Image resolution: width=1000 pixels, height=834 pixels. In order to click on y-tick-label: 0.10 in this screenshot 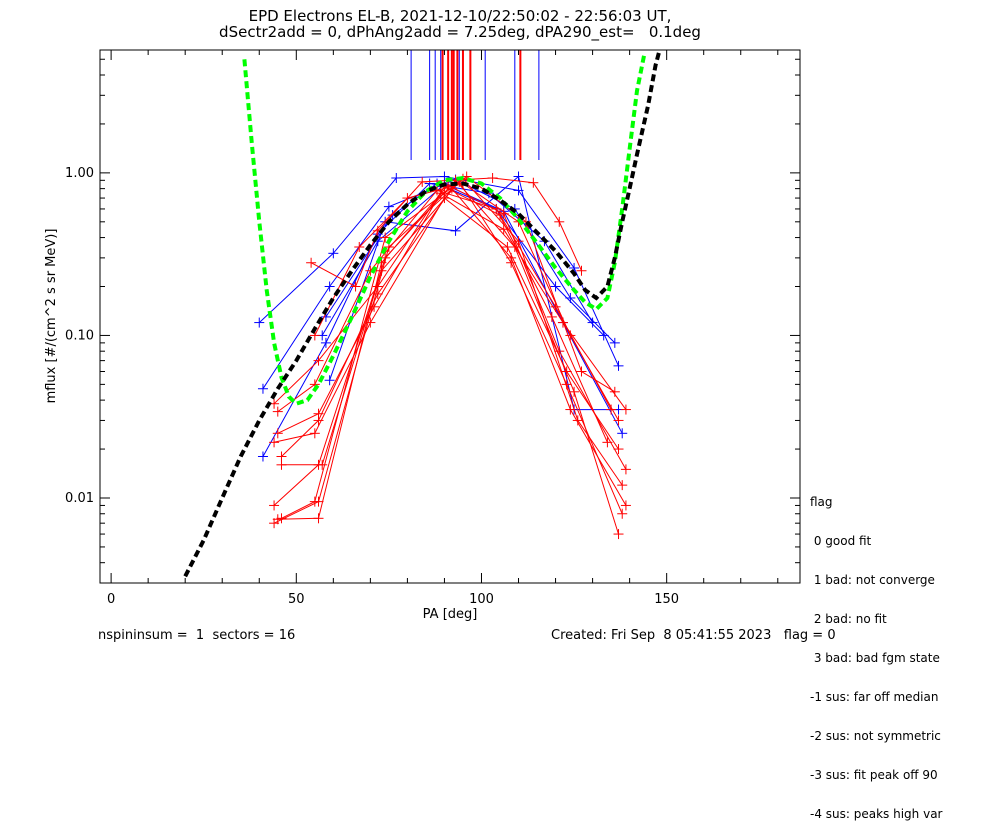, I will do `click(79, 335)`.